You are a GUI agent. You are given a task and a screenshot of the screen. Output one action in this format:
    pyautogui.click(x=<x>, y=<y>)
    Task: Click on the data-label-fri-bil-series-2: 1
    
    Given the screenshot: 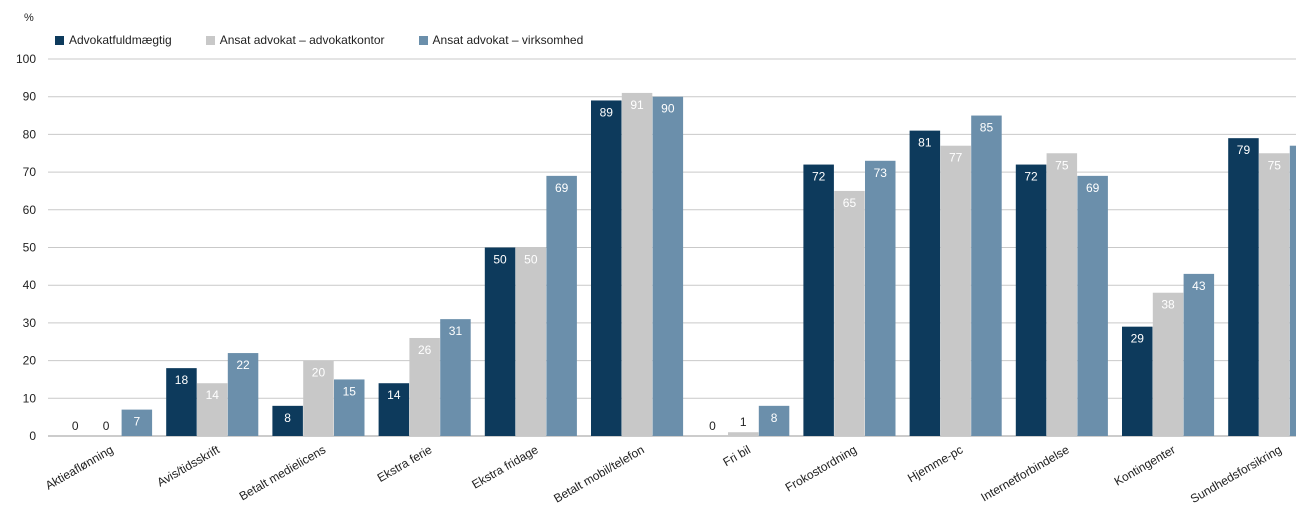 What is the action you would take?
    pyautogui.click(x=743, y=422)
    